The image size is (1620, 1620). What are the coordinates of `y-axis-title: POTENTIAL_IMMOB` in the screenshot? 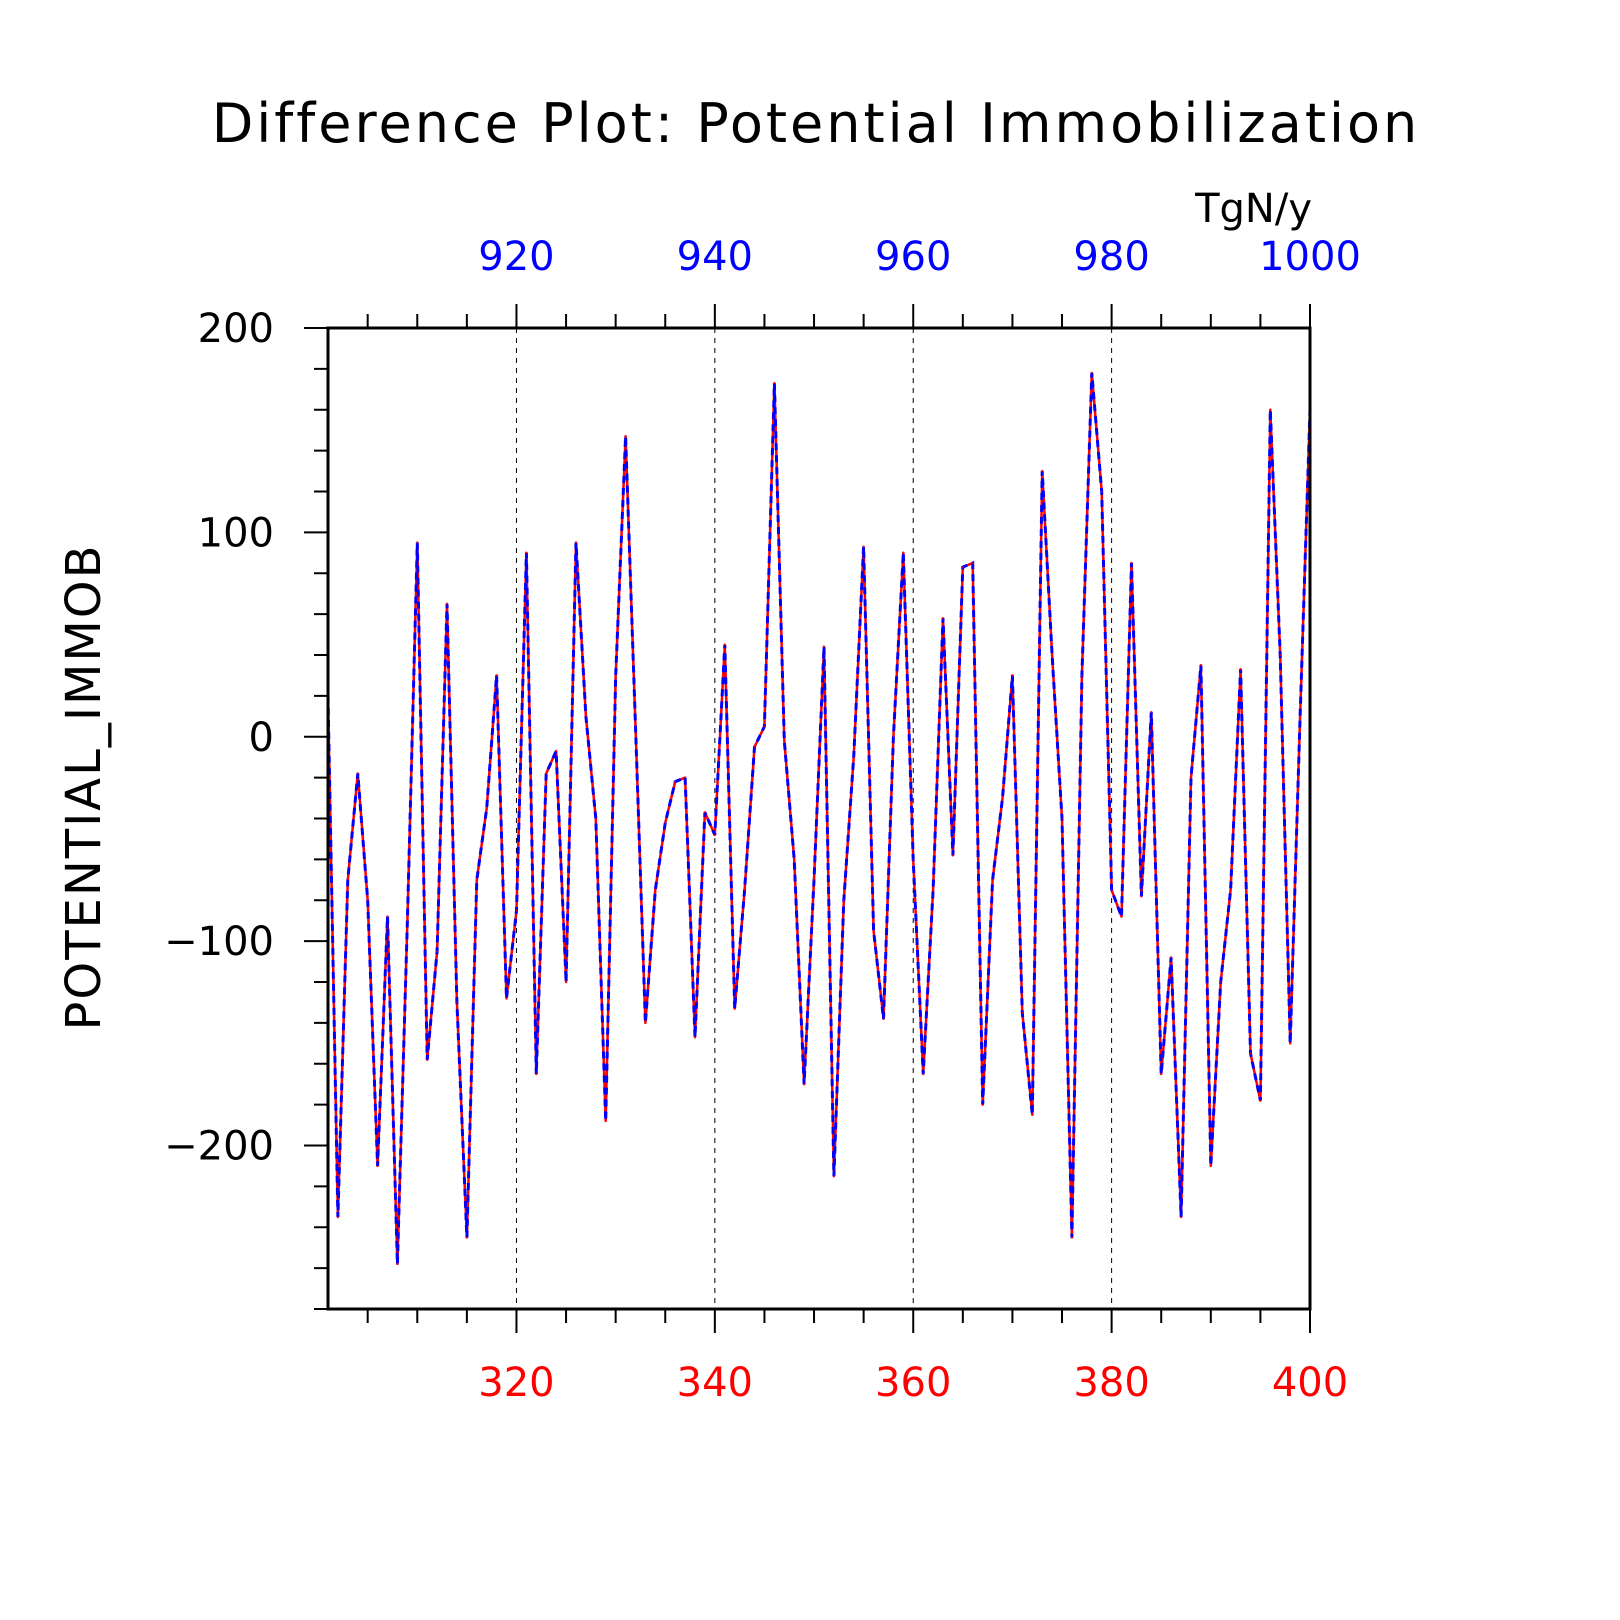 It's located at (84, 786).